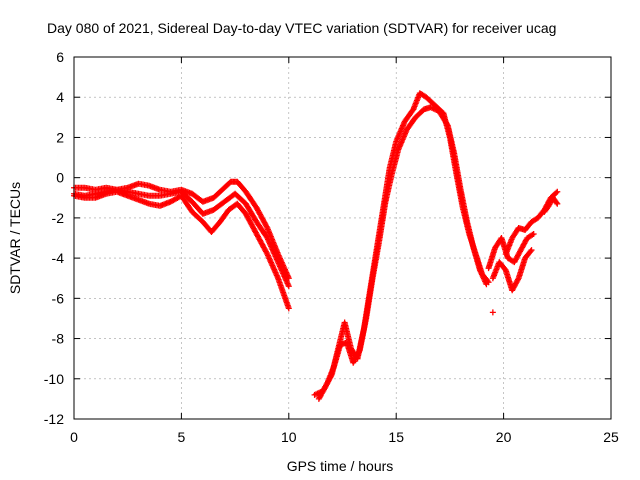 This screenshot has width=640, height=480. What do you see at coordinates (58, 258) in the screenshot?
I see `y-tick-label: -4` at bounding box center [58, 258].